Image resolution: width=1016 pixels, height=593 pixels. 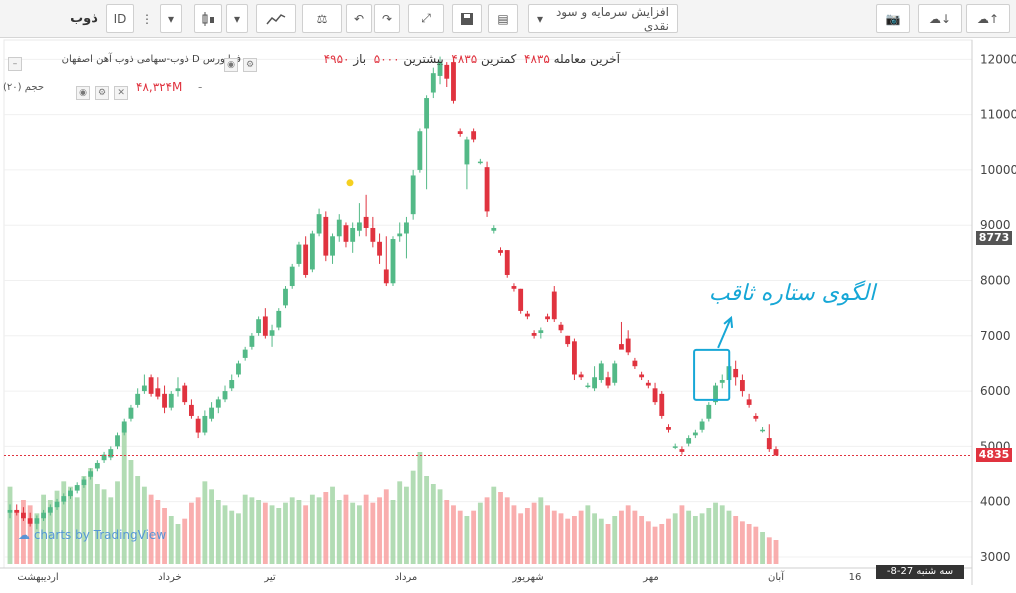 What do you see at coordinates (988, 18) in the screenshot?
I see `cloud-upload-icon: ☁↑` at bounding box center [988, 18].